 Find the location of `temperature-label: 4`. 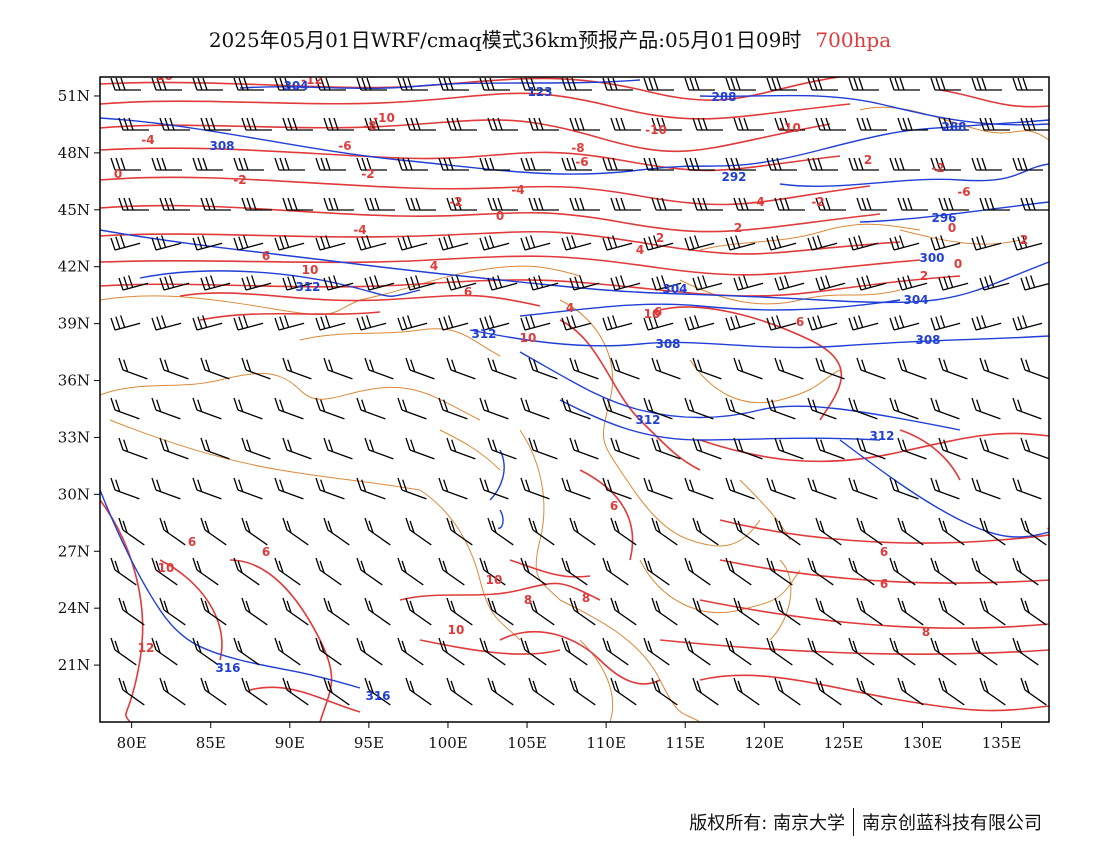

temperature-label: 4 is located at coordinates (434, 266).